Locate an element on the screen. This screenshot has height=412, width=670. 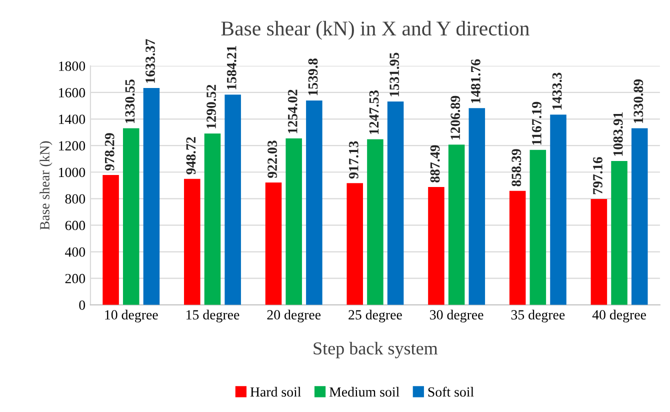
y-tick-label: 1400 is located at coordinates (72, 119).